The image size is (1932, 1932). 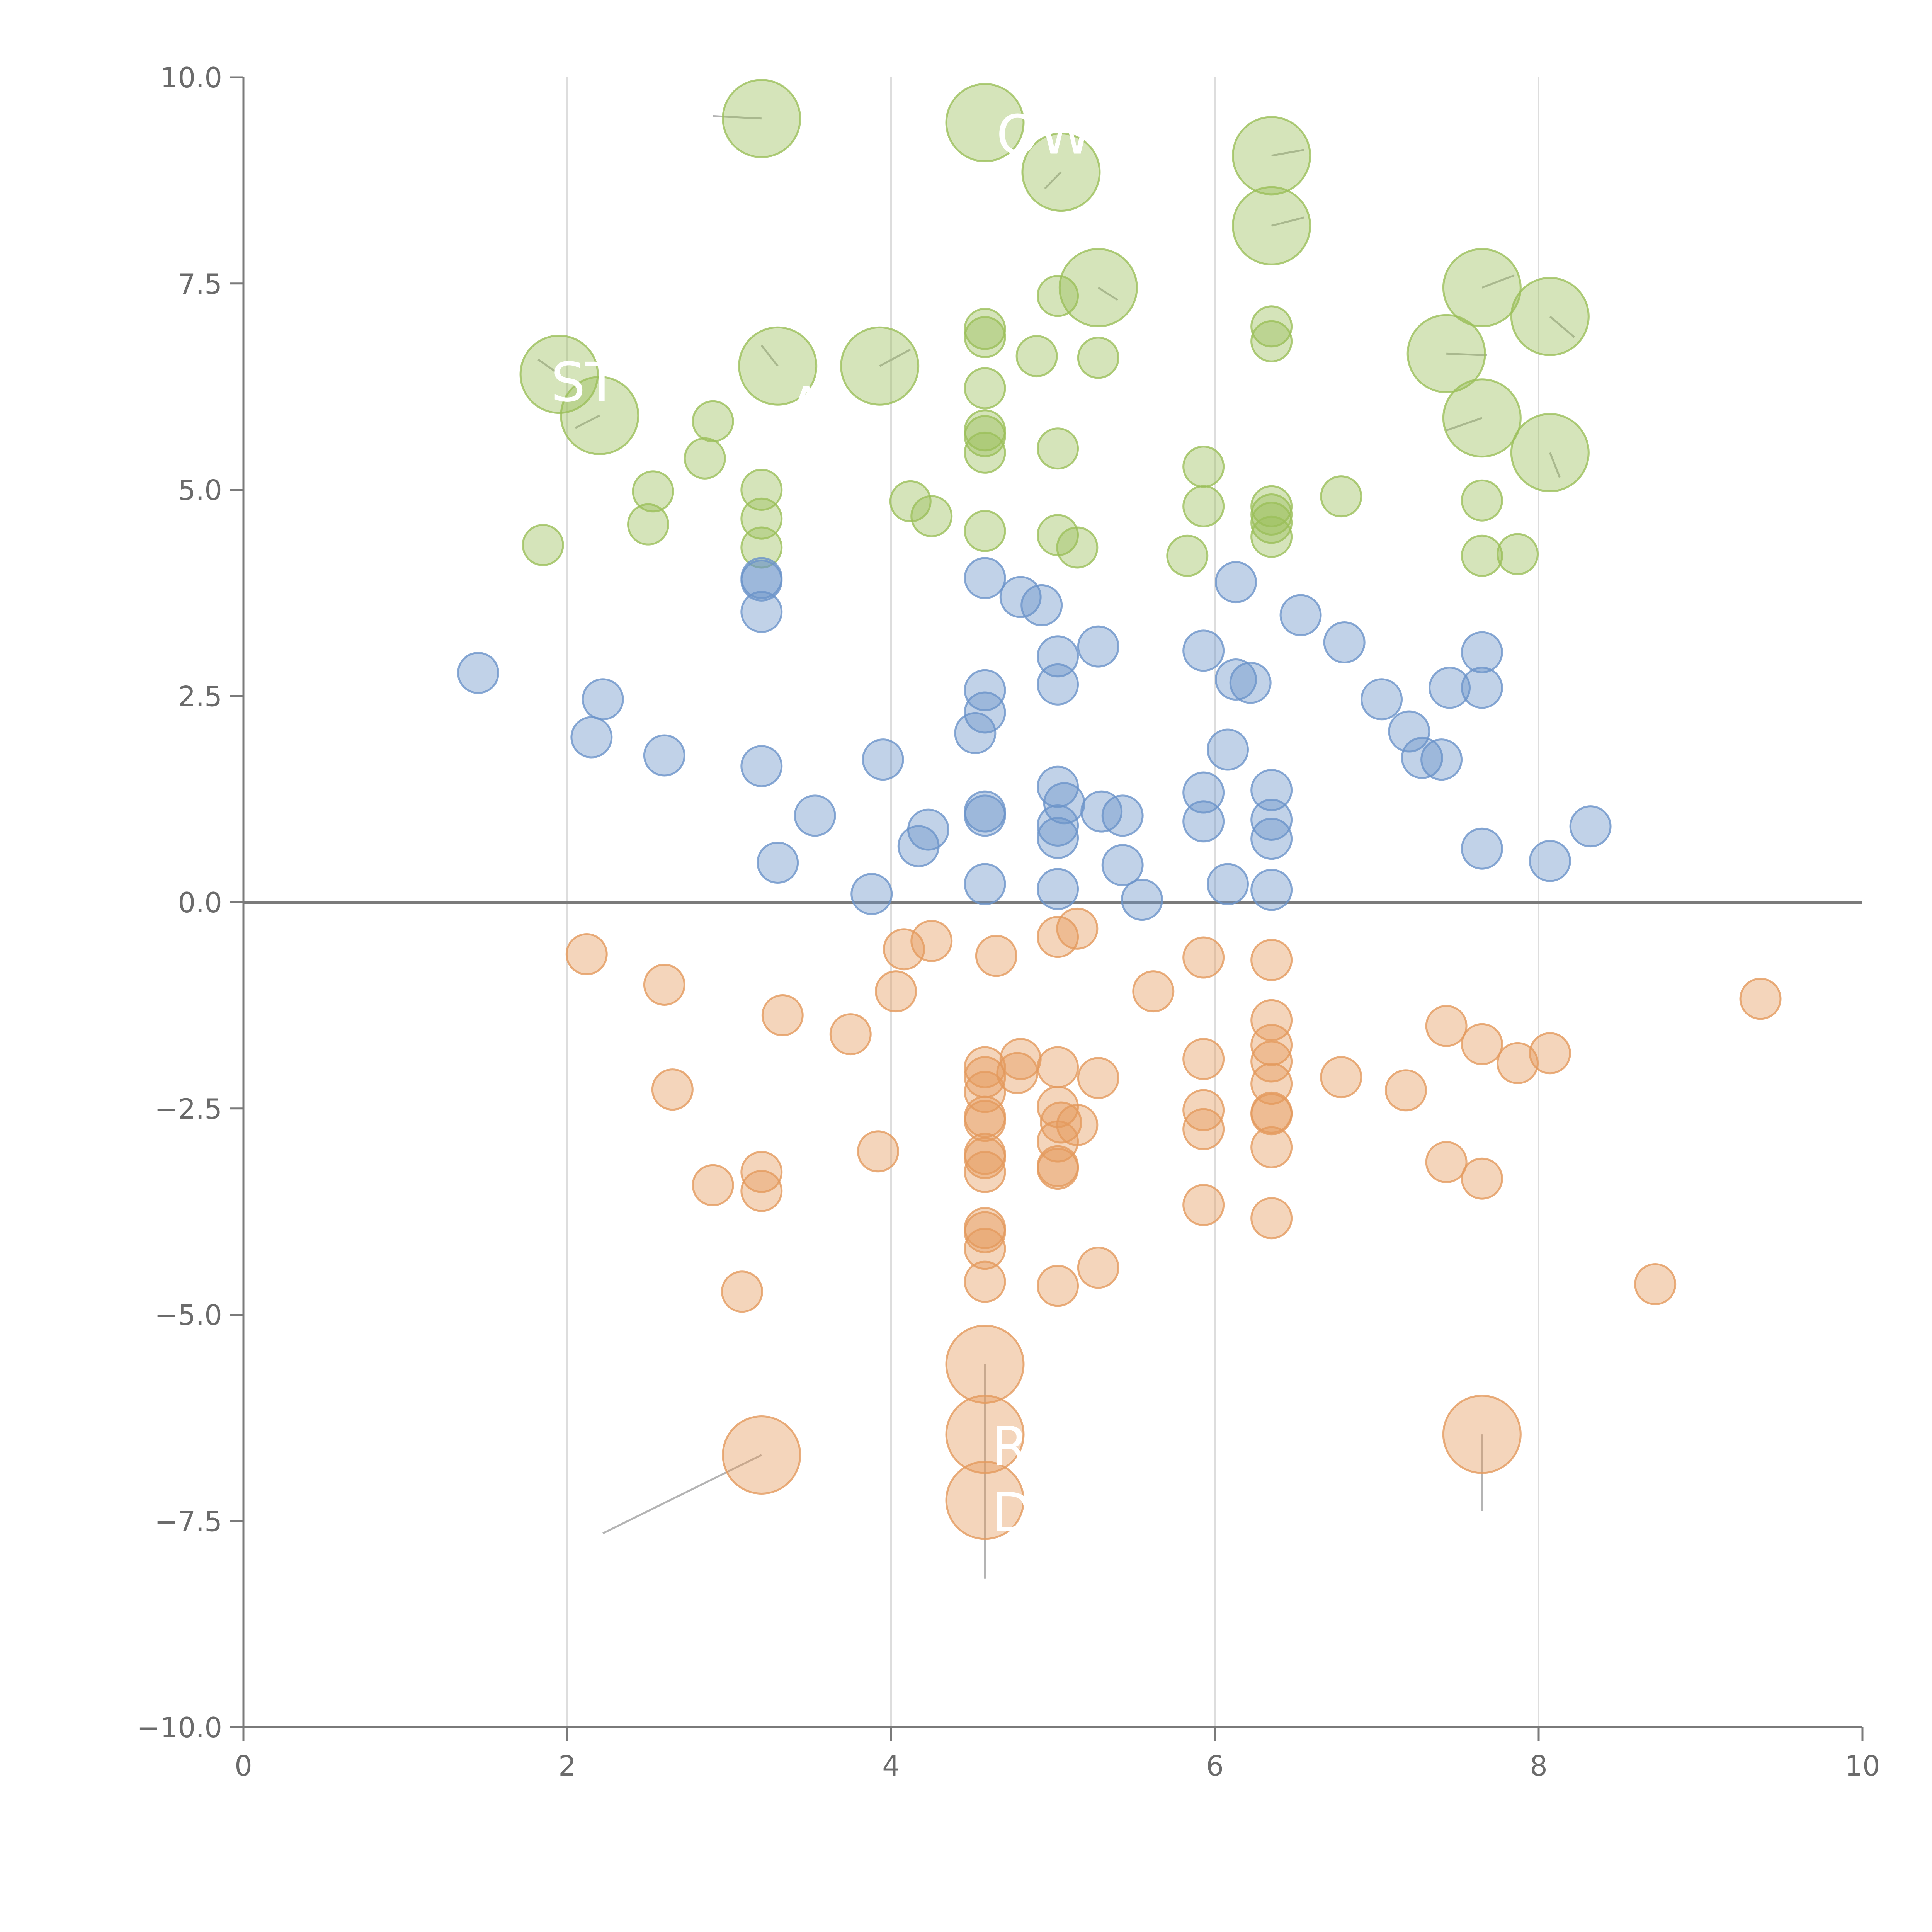 What do you see at coordinates (179, 1728) in the screenshot?
I see `y-tick-label: −10.0` at bounding box center [179, 1728].